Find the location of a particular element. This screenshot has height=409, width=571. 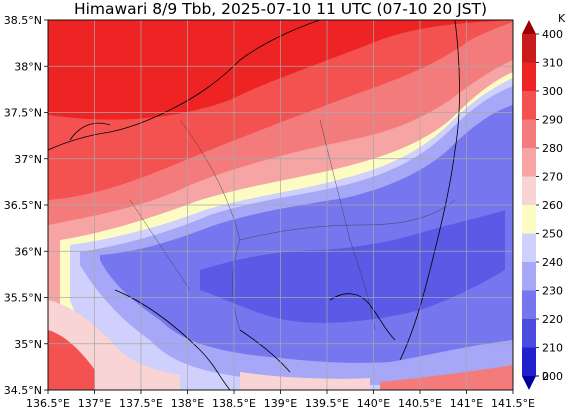

x-tick-label: 140.5°E is located at coordinates (420, 403).